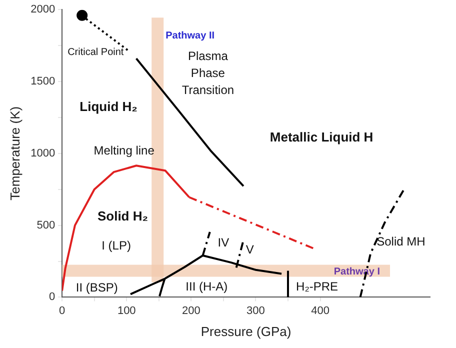 The height and width of the screenshot is (348, 456). What do you see at coordinates (43, 82) in the screenshot?
I see `y-tick-label: 1500` at bounding box center [43, 82].